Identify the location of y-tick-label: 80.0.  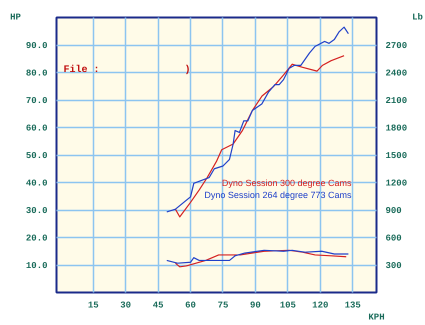
(37, 73).